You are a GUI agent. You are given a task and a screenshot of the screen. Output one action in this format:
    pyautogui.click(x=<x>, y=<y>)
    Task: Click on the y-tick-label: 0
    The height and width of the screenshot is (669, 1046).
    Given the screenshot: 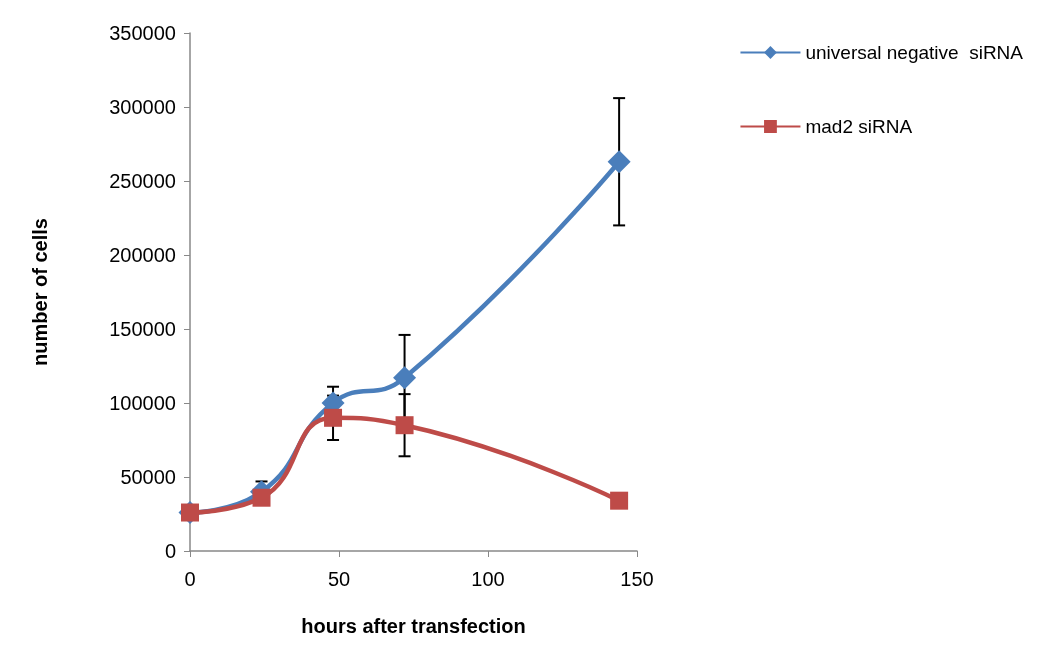 What is the action you would take?
    pyautogui.click(x=170, y=551)
    